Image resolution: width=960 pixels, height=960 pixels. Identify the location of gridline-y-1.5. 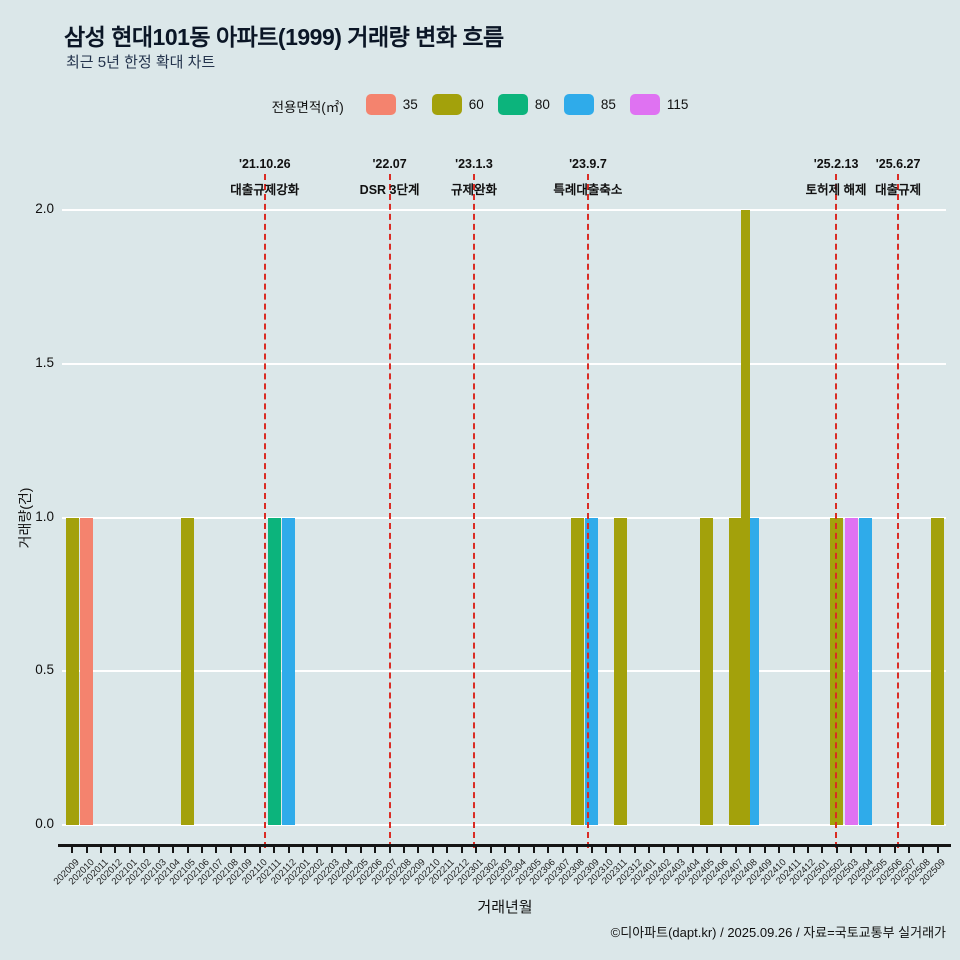
(504, 363).